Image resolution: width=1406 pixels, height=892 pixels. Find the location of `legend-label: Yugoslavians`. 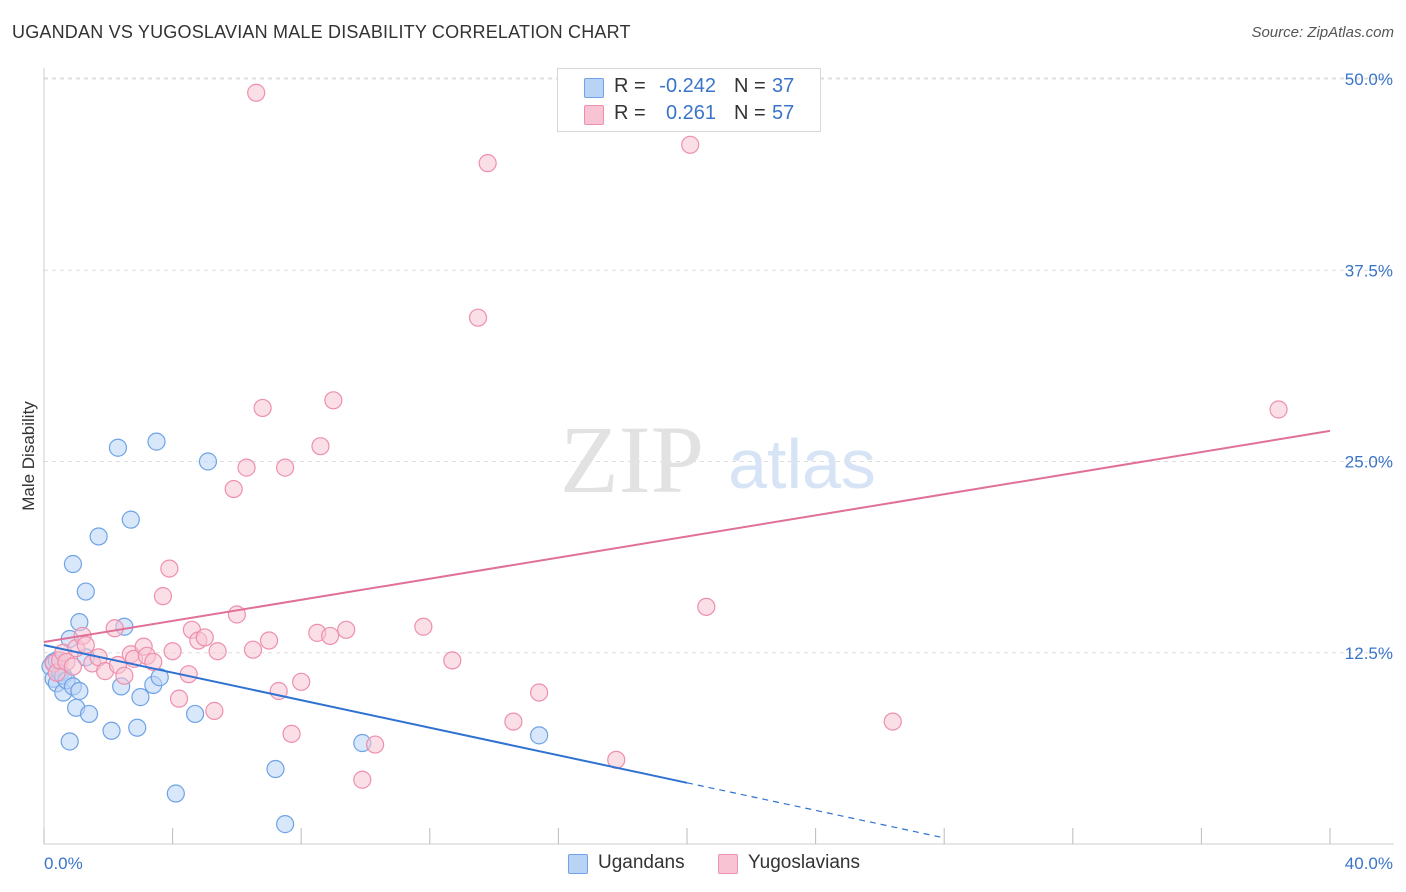

legend-label: Yugoslavians is located at coordinates (804, 862).